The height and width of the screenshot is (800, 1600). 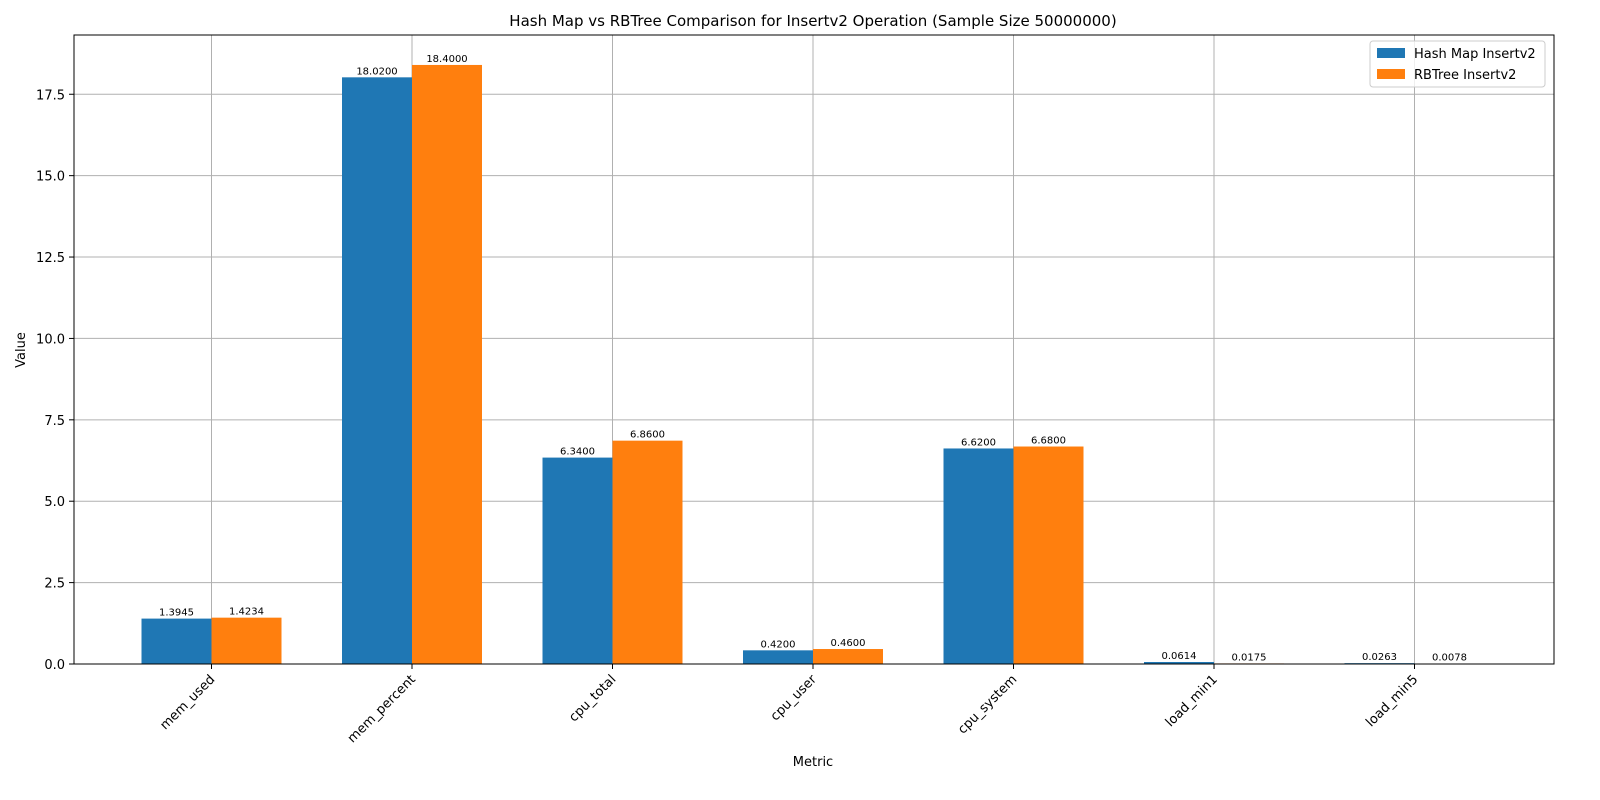 What do you see at coordinates (1048, 555) in the screenshot?
I see `bar-rbtree-cpu-system` at bounding box center [1048, 555].